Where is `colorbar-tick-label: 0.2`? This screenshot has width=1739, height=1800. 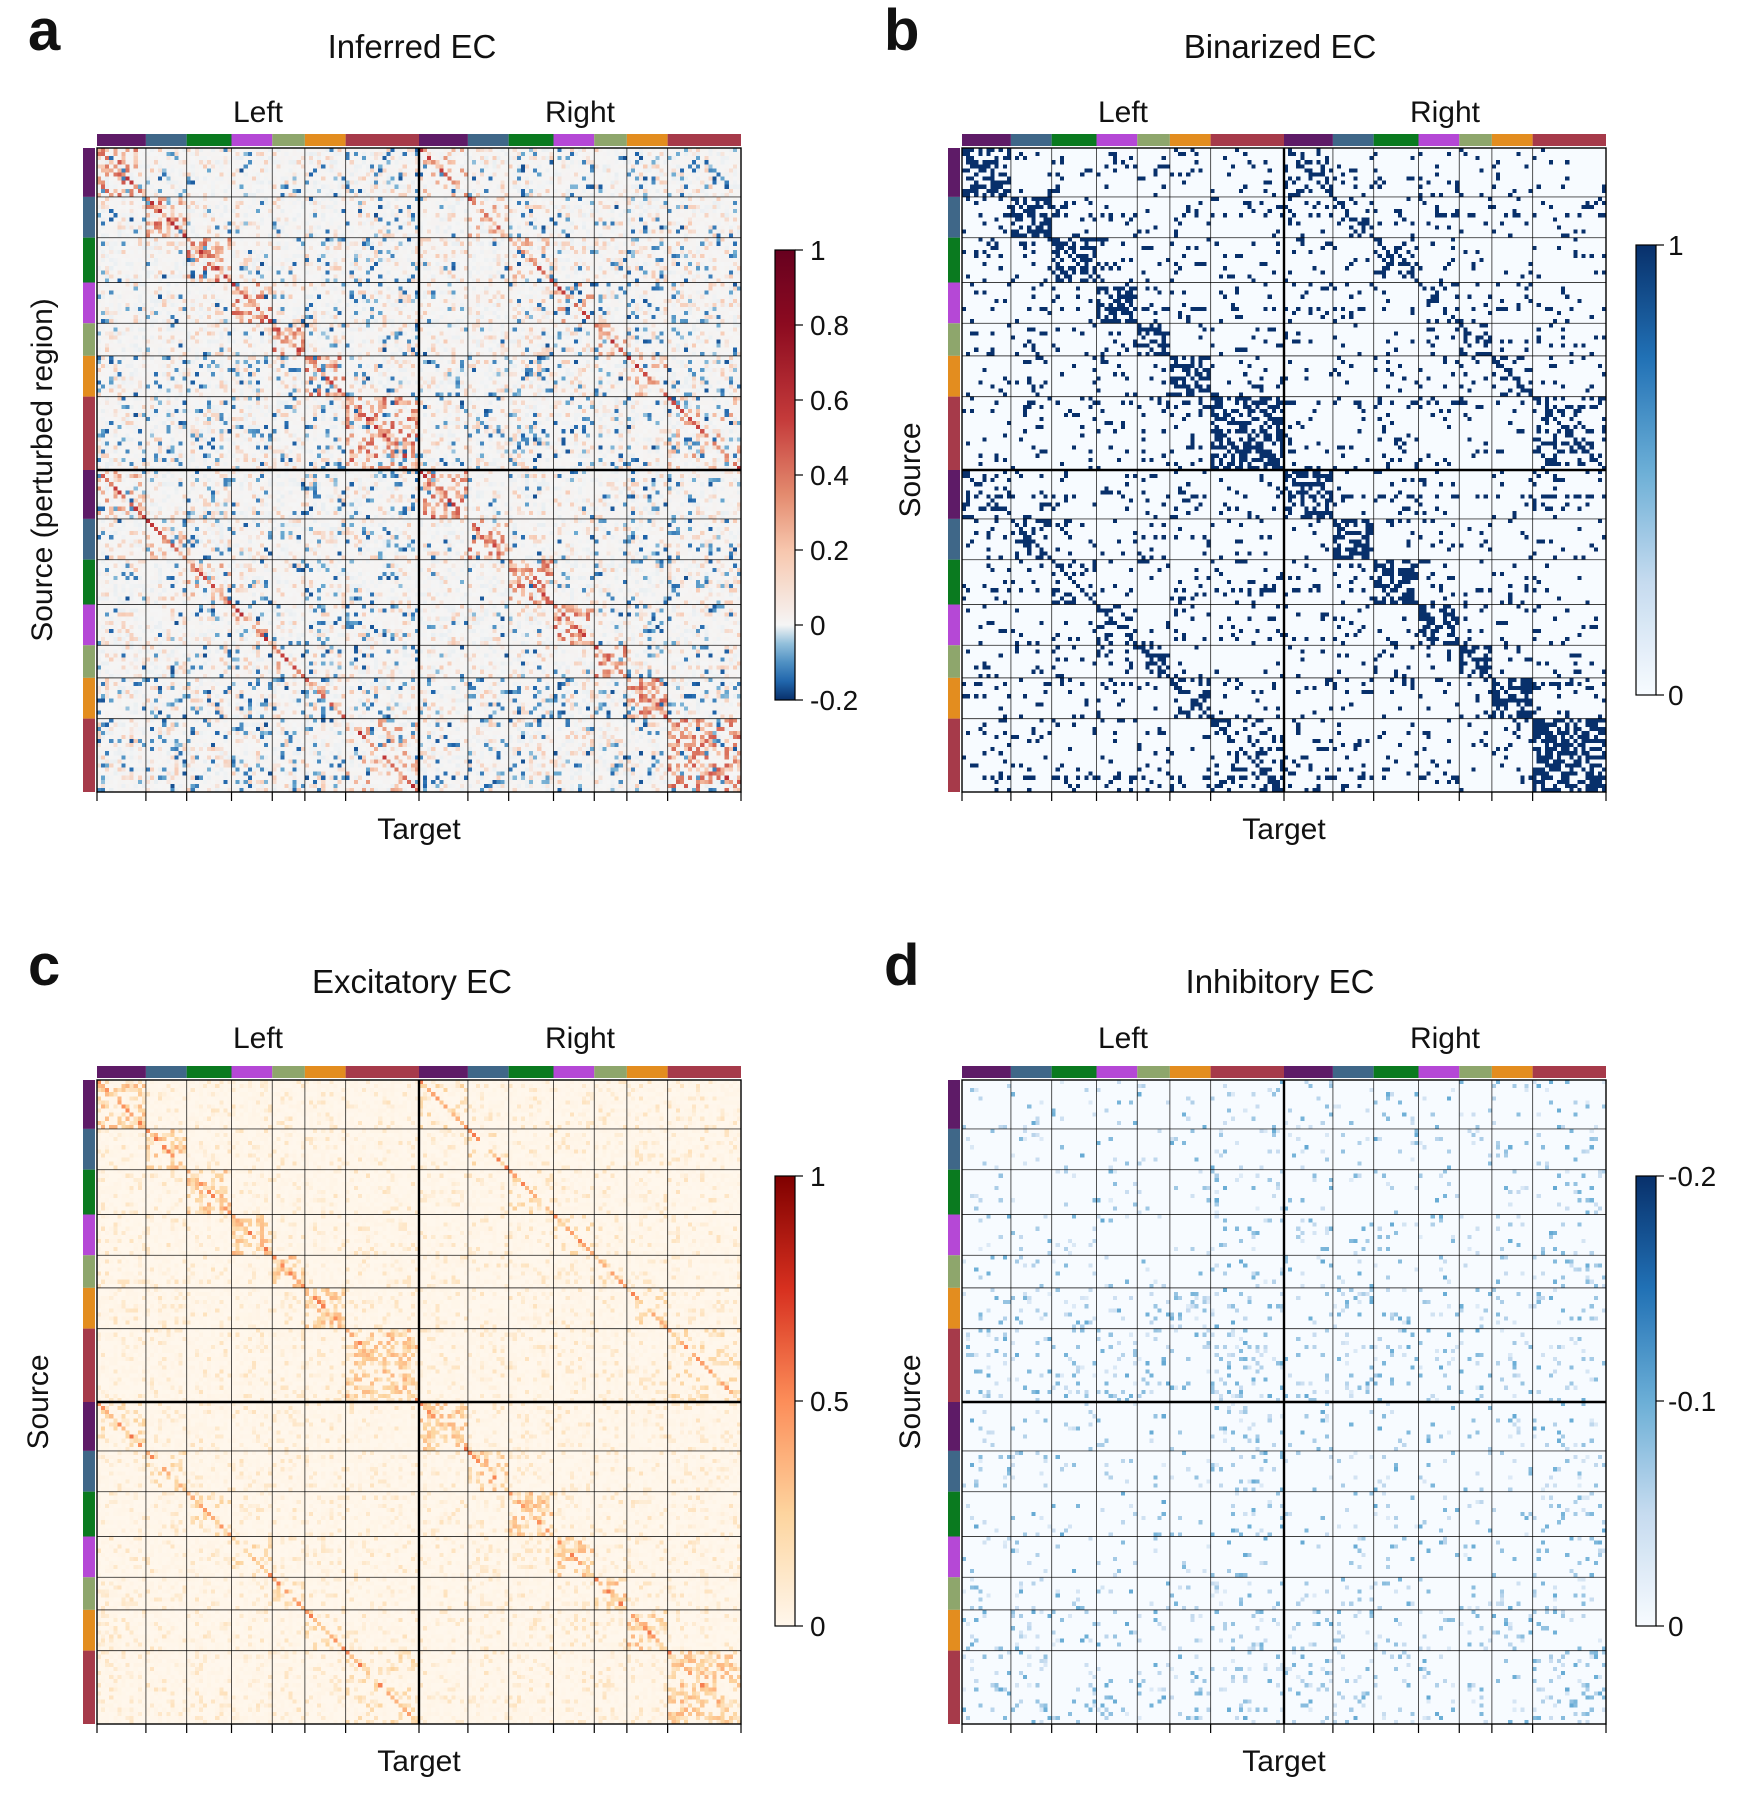 colorbar-tick-label: 0.2 is located at coordinates (829, 550).